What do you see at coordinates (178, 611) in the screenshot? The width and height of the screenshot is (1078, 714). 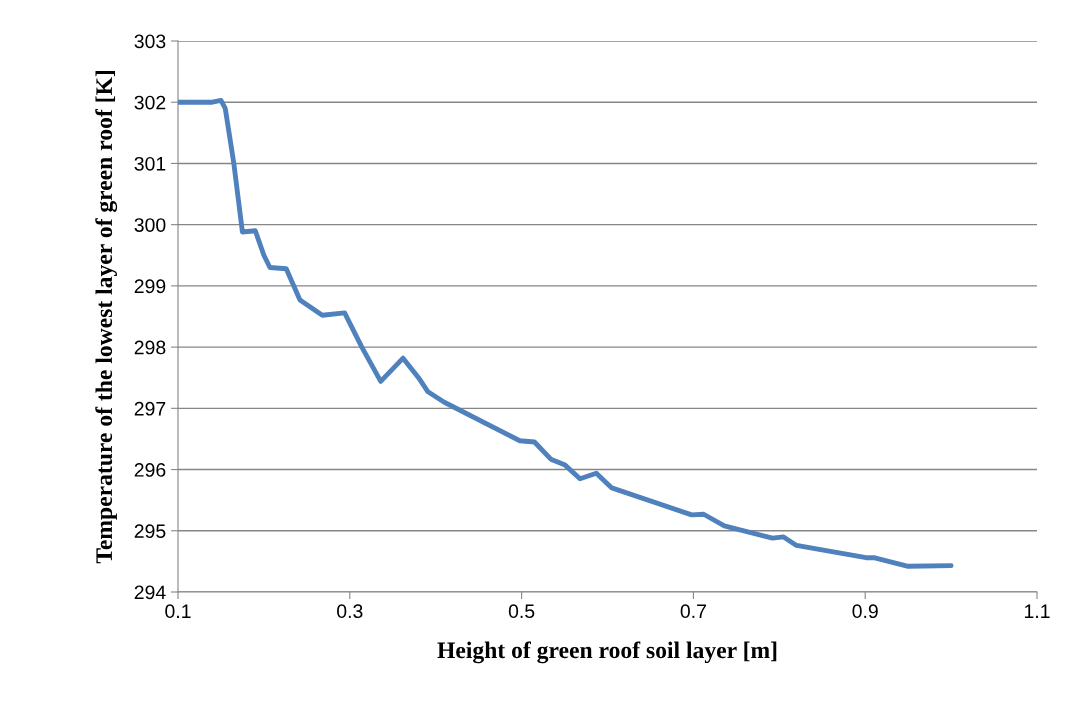 I see `x-tick-label: 0.1` at bounding box center [178, 611].